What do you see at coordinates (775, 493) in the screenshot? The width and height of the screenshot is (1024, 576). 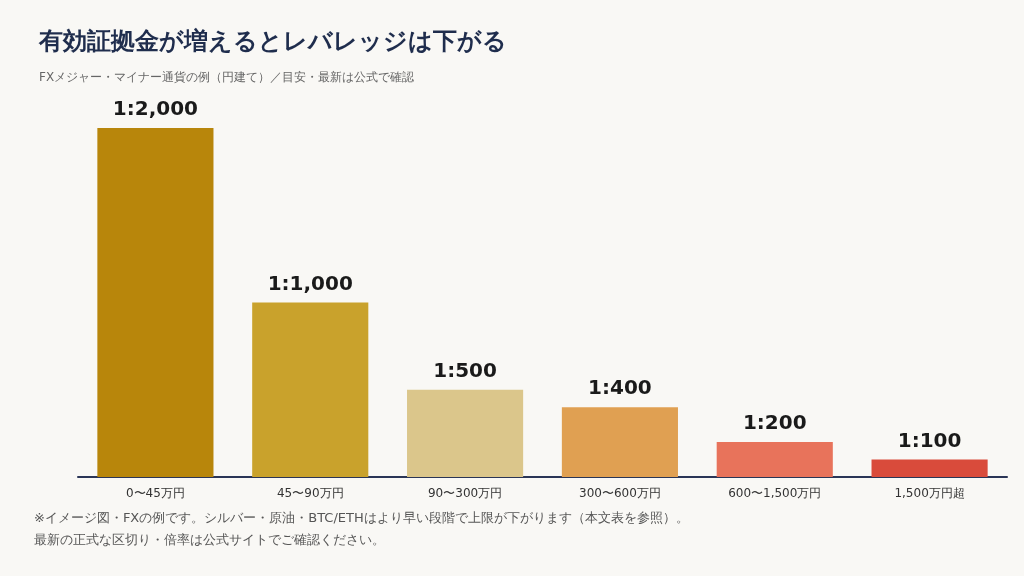 I see `x-tick-label: 600〜1,500万円` at bounding box center [775, 493].